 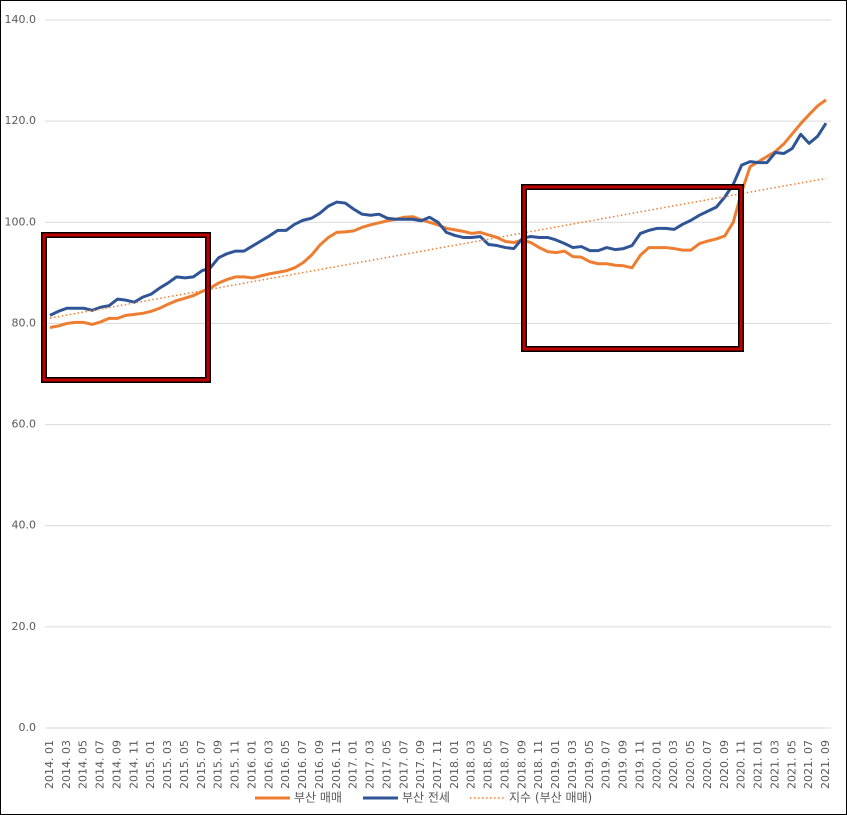 What do you see at coordinates (791, 764) in the screenshot?
I see `x-tick-label: 2021. 05` at bounding box center [791, 764].